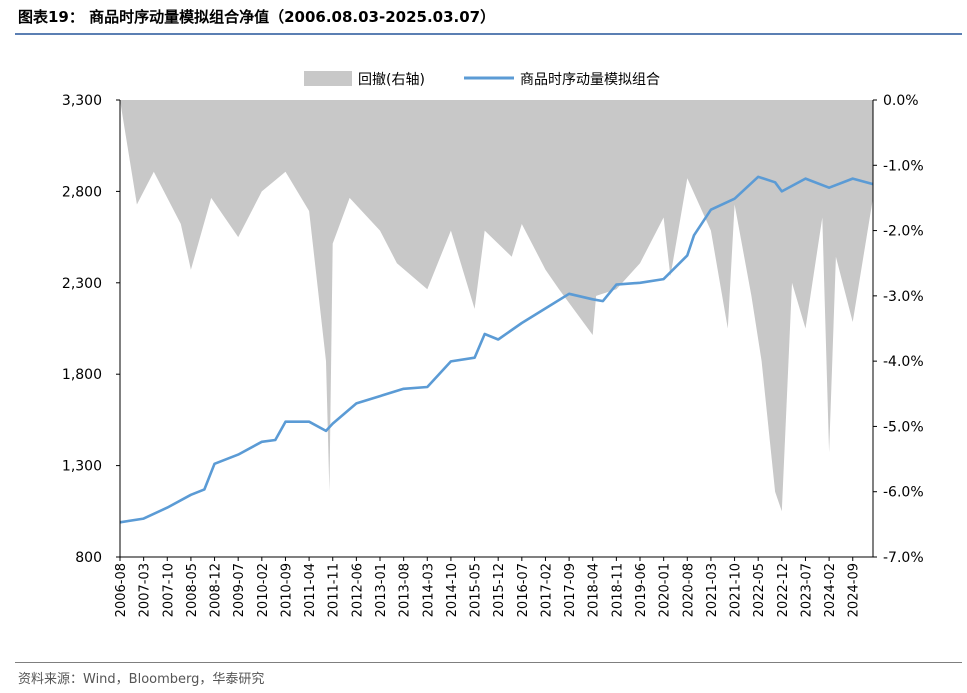 Image resolution: width=967 pixels, height=693 pixels. I want to click on legend-swatch-drawdown, so click(328, 78).